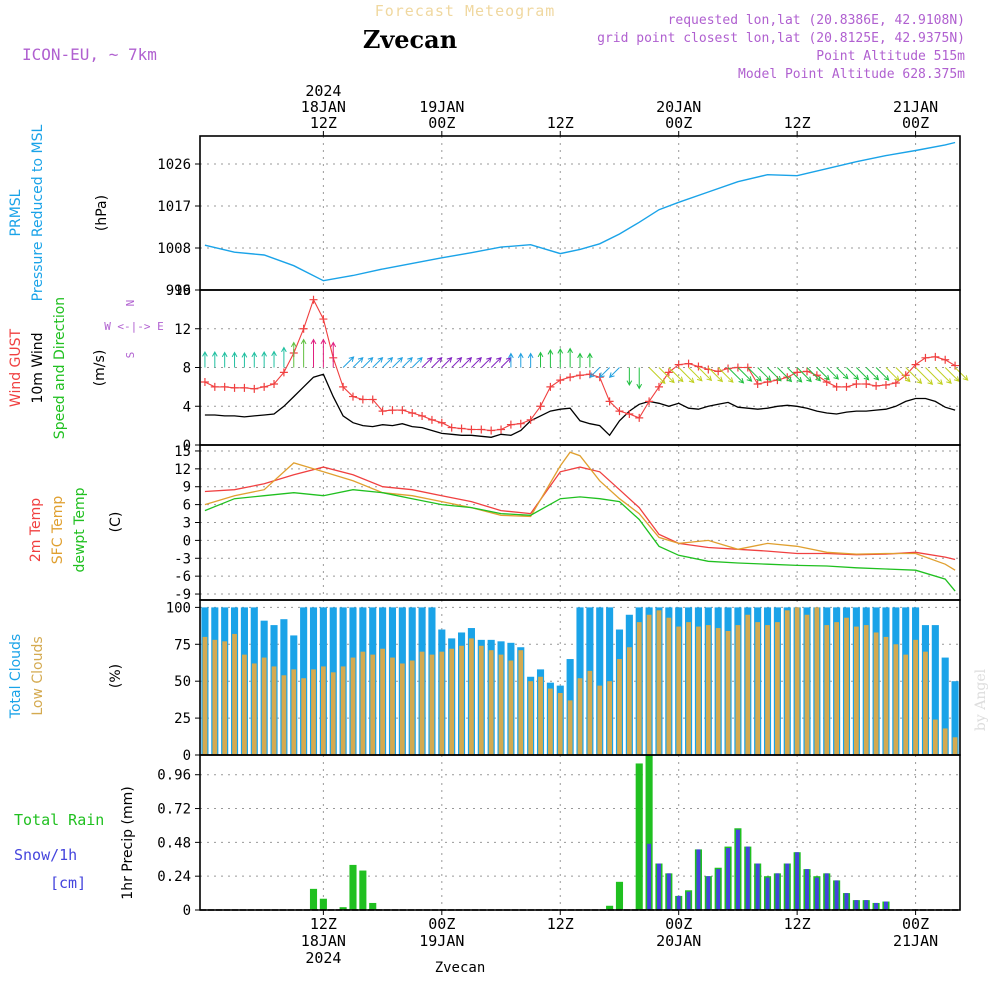  Describe the element at coordinates (174, 810) in the screenshot. I see `precip-ytick-label: 0.72` at that location.